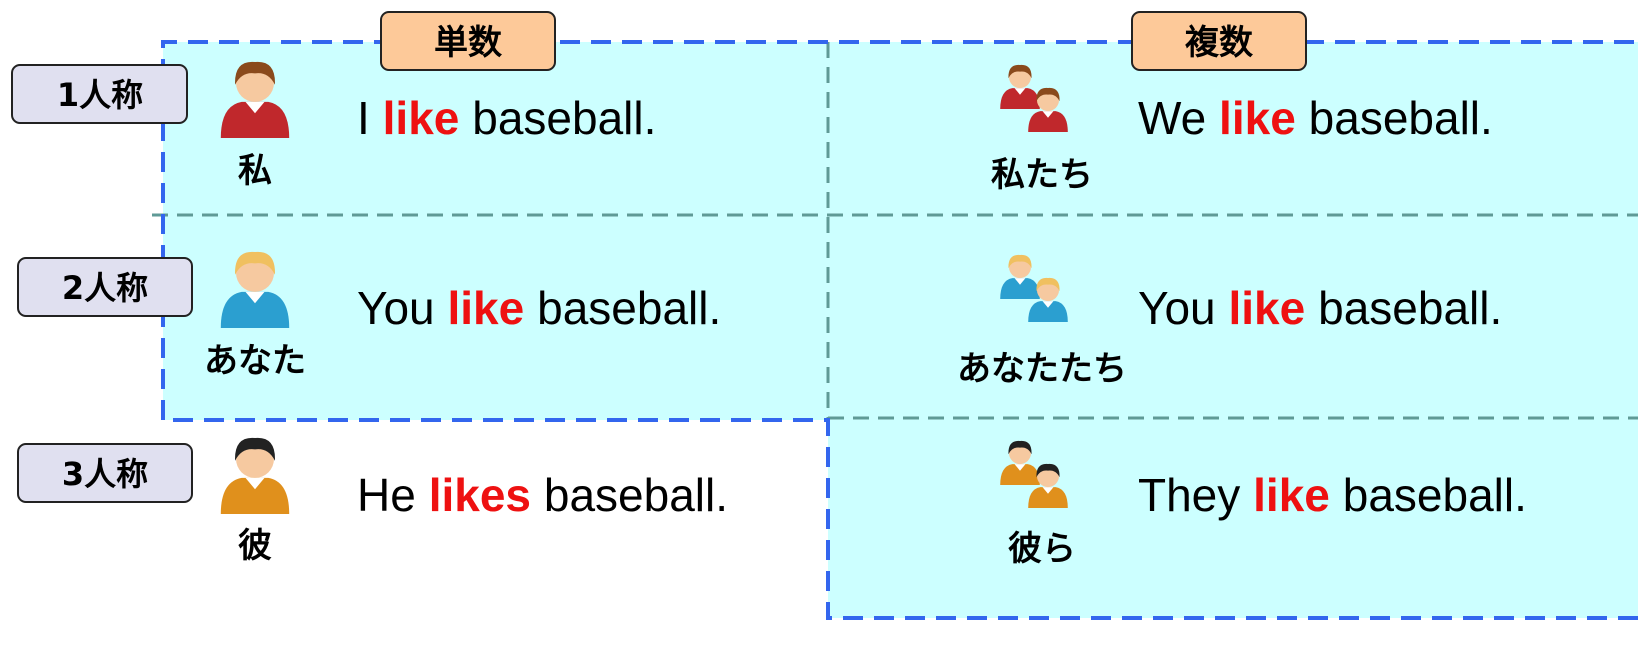  I want to click on subject: We, so click(1172, 118).